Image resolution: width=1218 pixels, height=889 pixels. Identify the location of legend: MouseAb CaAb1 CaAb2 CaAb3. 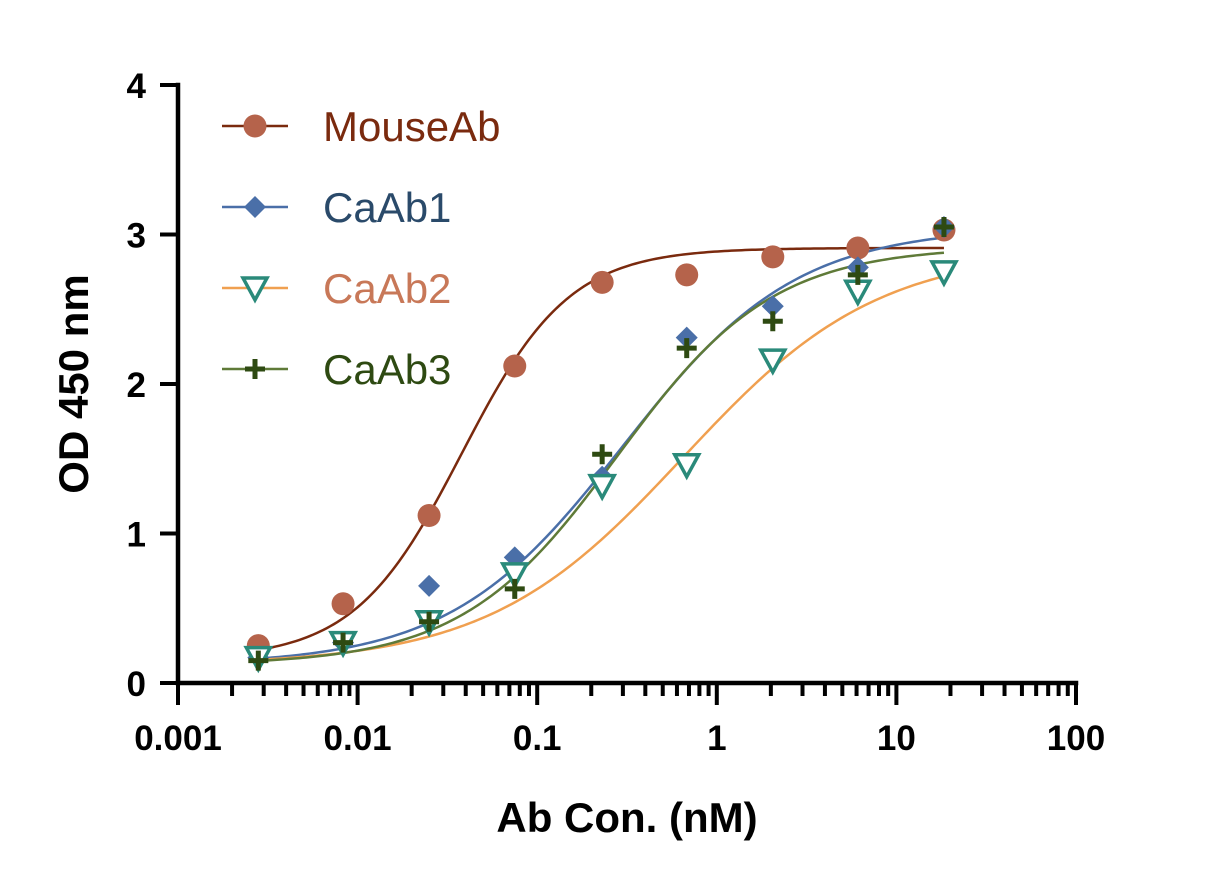
(361, 248).